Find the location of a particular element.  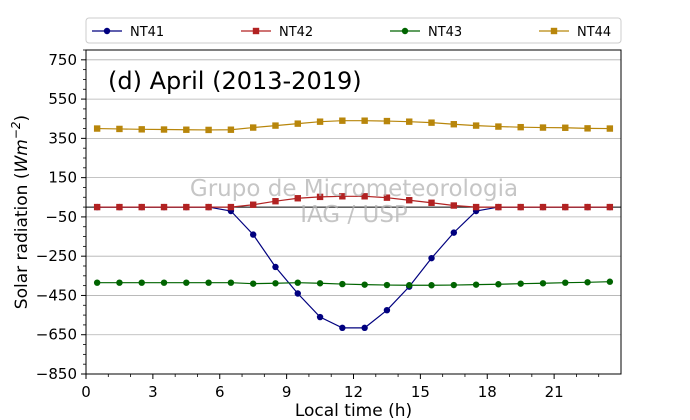

series-nt43 is located at coordinates (353, 283).